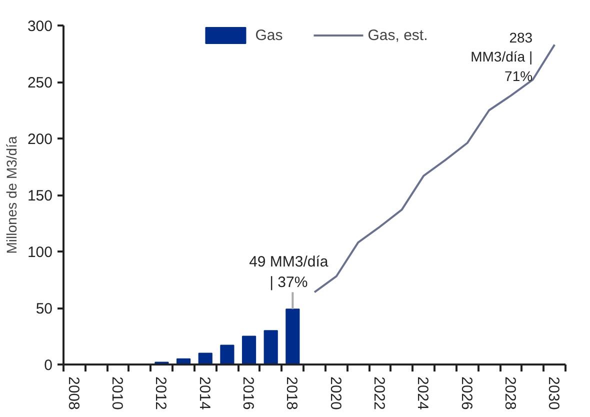  I want to click on x-tick-label: 2008, so click(73, 393).